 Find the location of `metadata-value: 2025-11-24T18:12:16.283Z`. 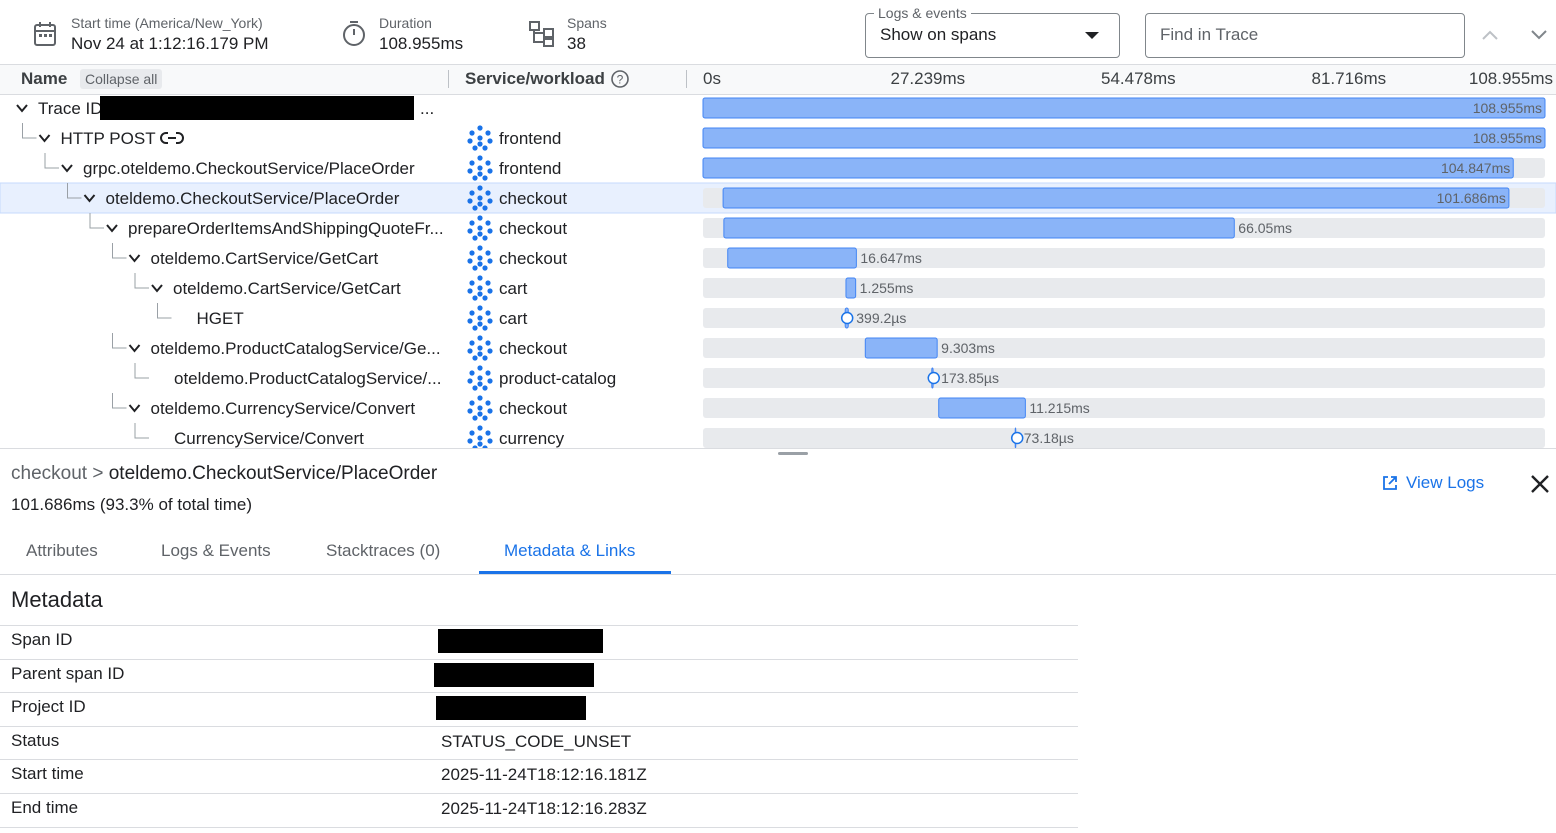

metadata-value: 2025-11-24T18:12:16.283Z is located at coordinates (544, 808).